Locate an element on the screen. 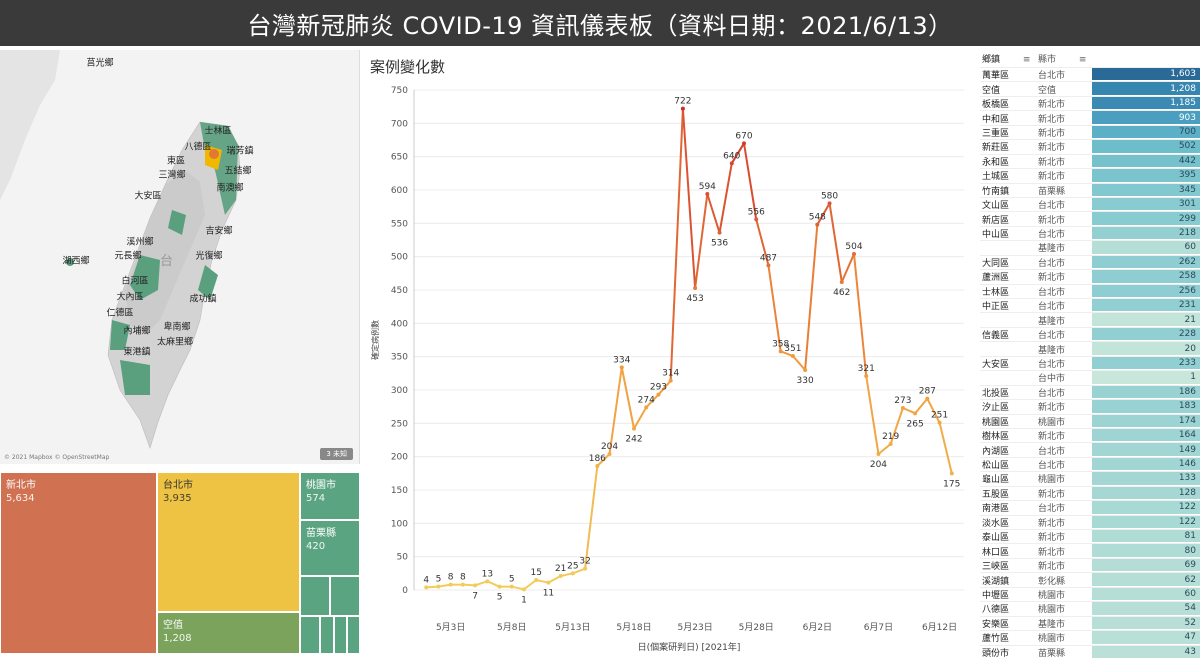 Image resolution: width=1200 pixels, height=660 pixels. table-row: 永和區 新北市 442 is located at coordinates (1090, 161).